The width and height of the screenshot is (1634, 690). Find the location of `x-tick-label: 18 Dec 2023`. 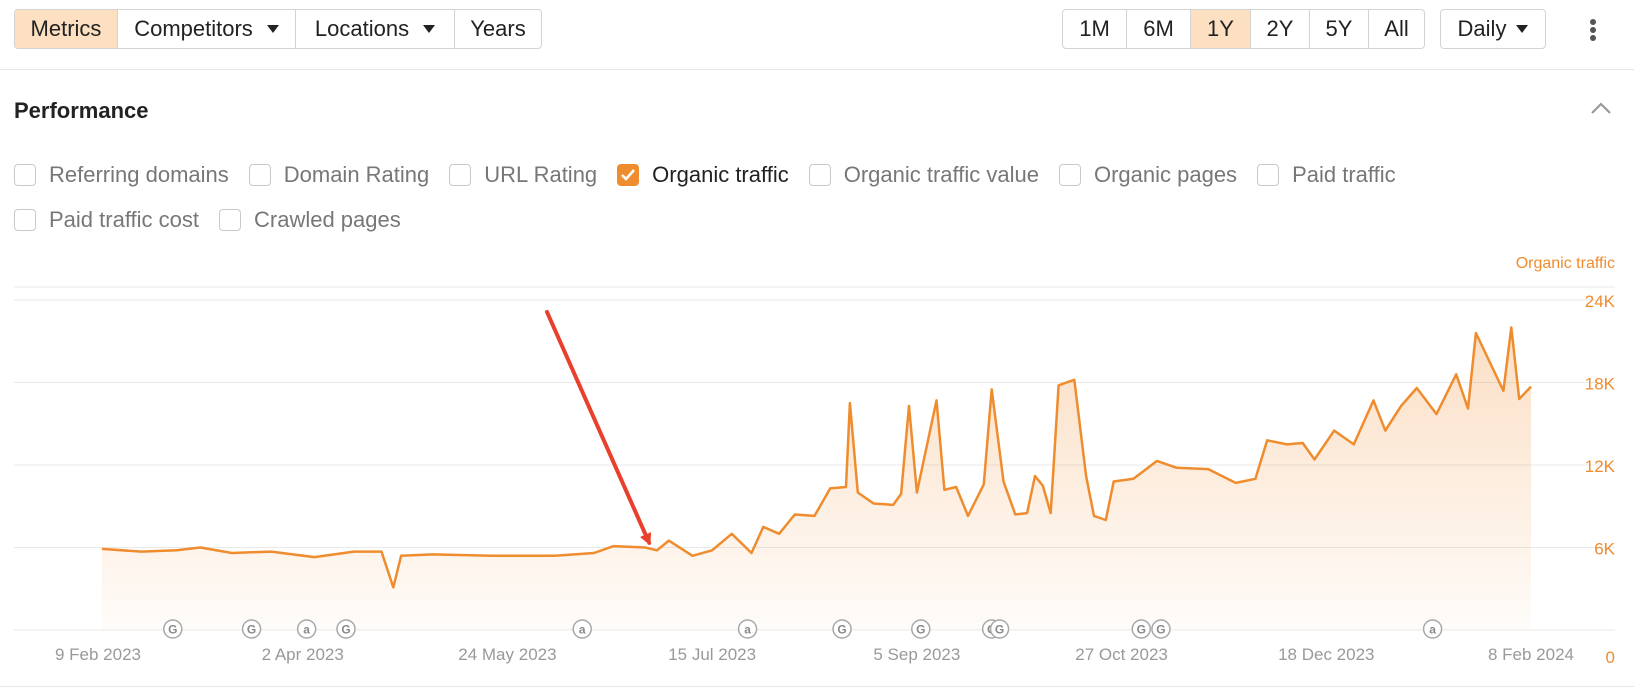

x-tick-label: 18 Dec 2023 is located at coordinates (1326, 654).